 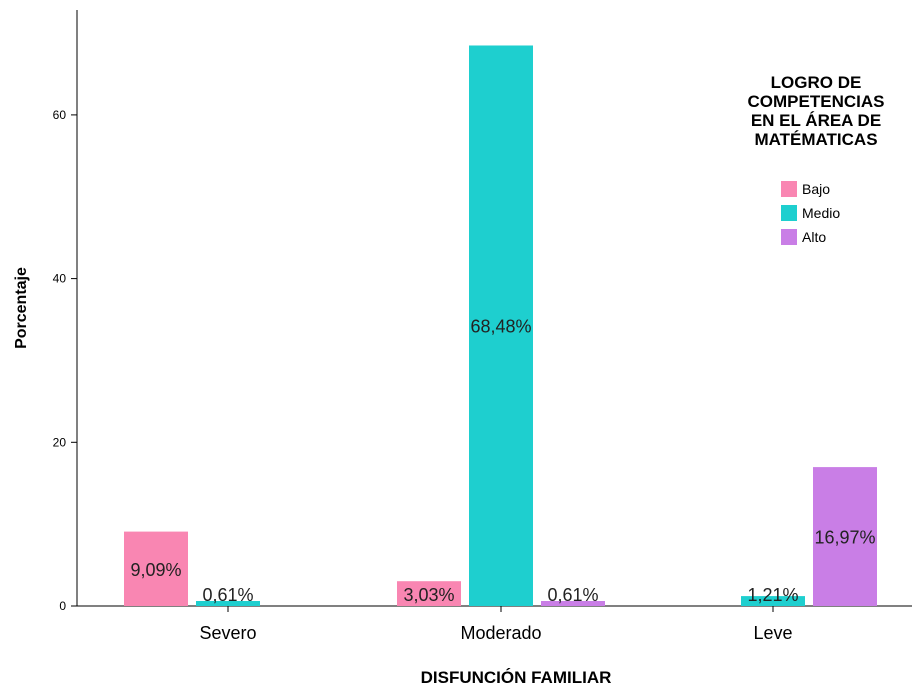 I want to click on x-axis-title: DISFUNCIÓN FAMILIAR, so click(x=516, y=677).